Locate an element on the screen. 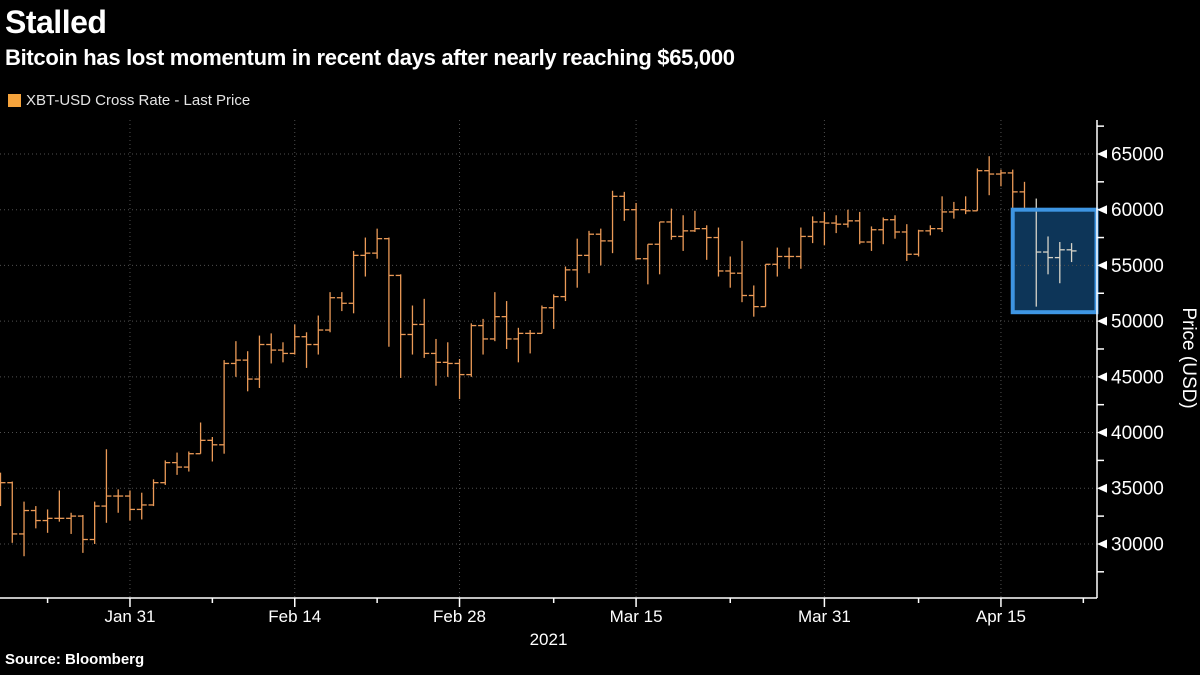 The width and height of the screenshot is (1200, 675). svg-text: 60000 is located at coordinates (1137, 210).